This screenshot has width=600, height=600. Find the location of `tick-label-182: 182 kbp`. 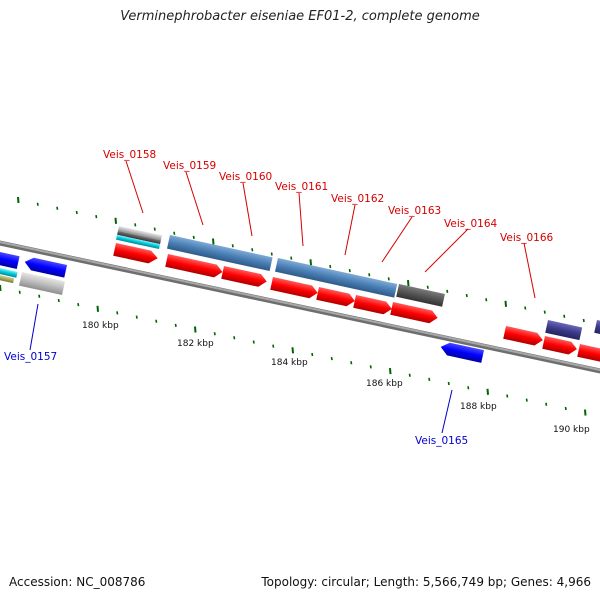

tick-label-182: 182 kbp is located at coordinates (195, 344).